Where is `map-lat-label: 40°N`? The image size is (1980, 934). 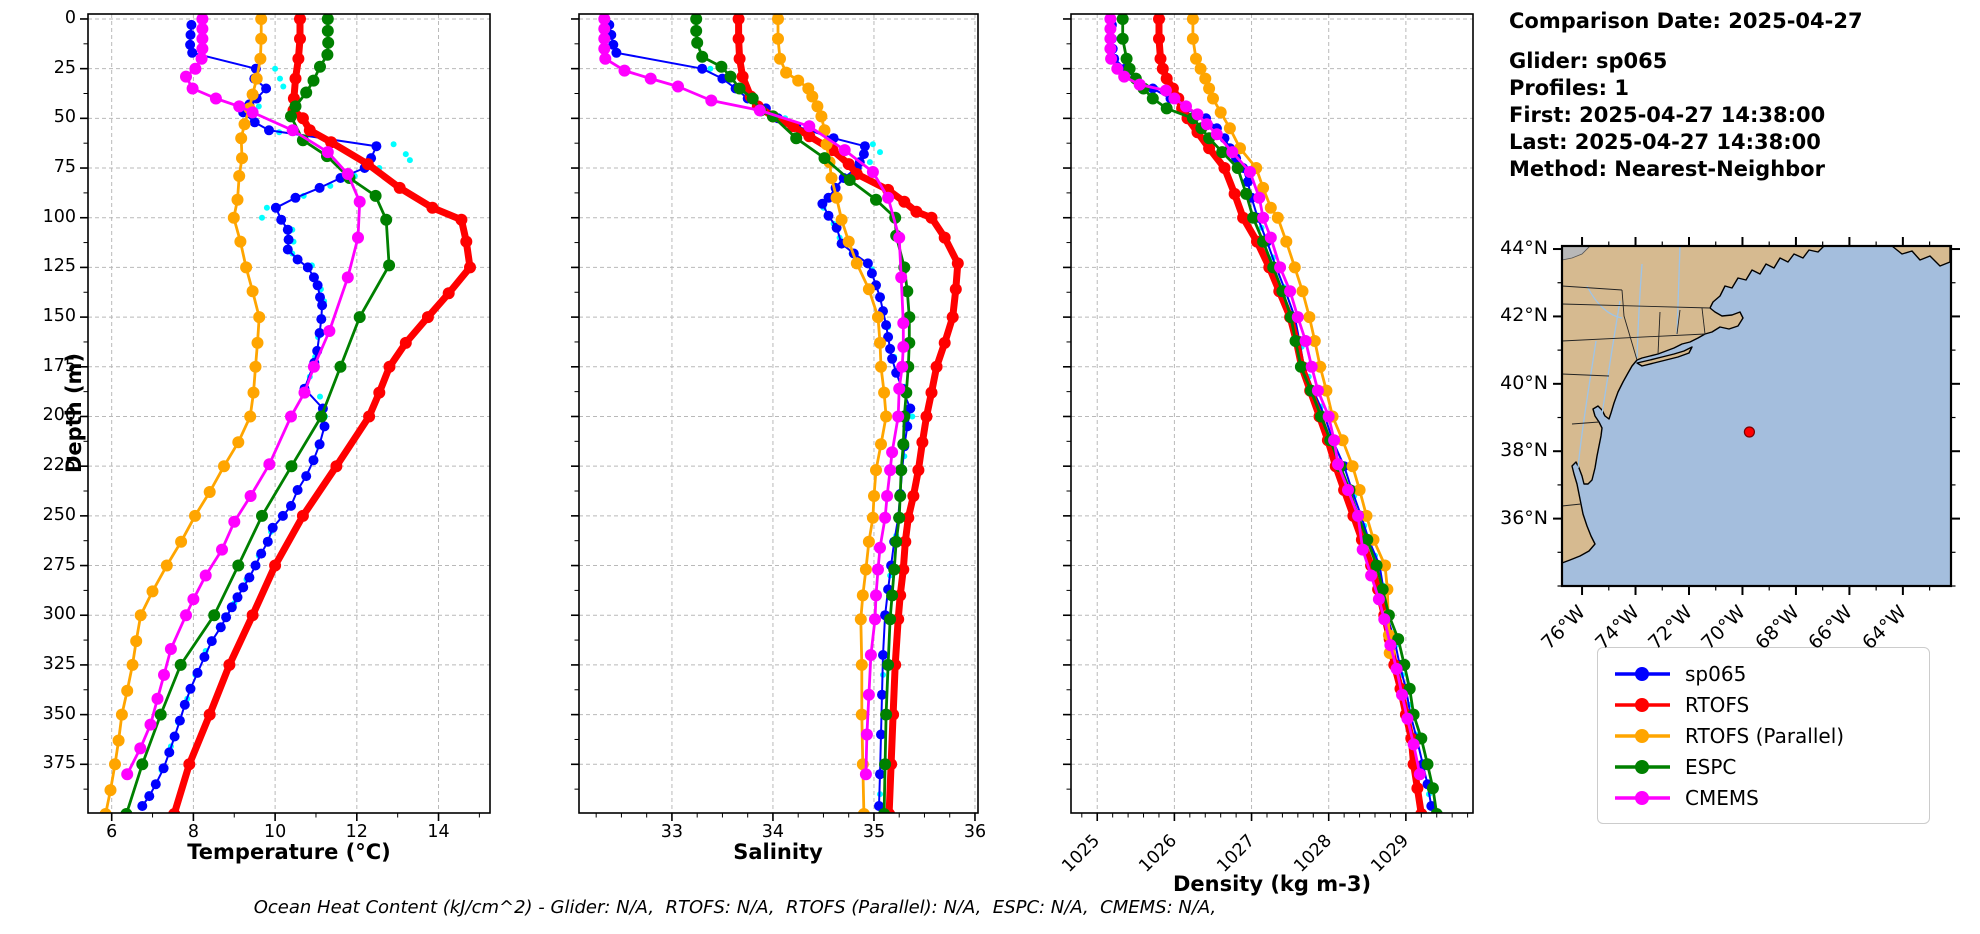
map-lat-label: 40°N is located at coordinates (1524, 382).